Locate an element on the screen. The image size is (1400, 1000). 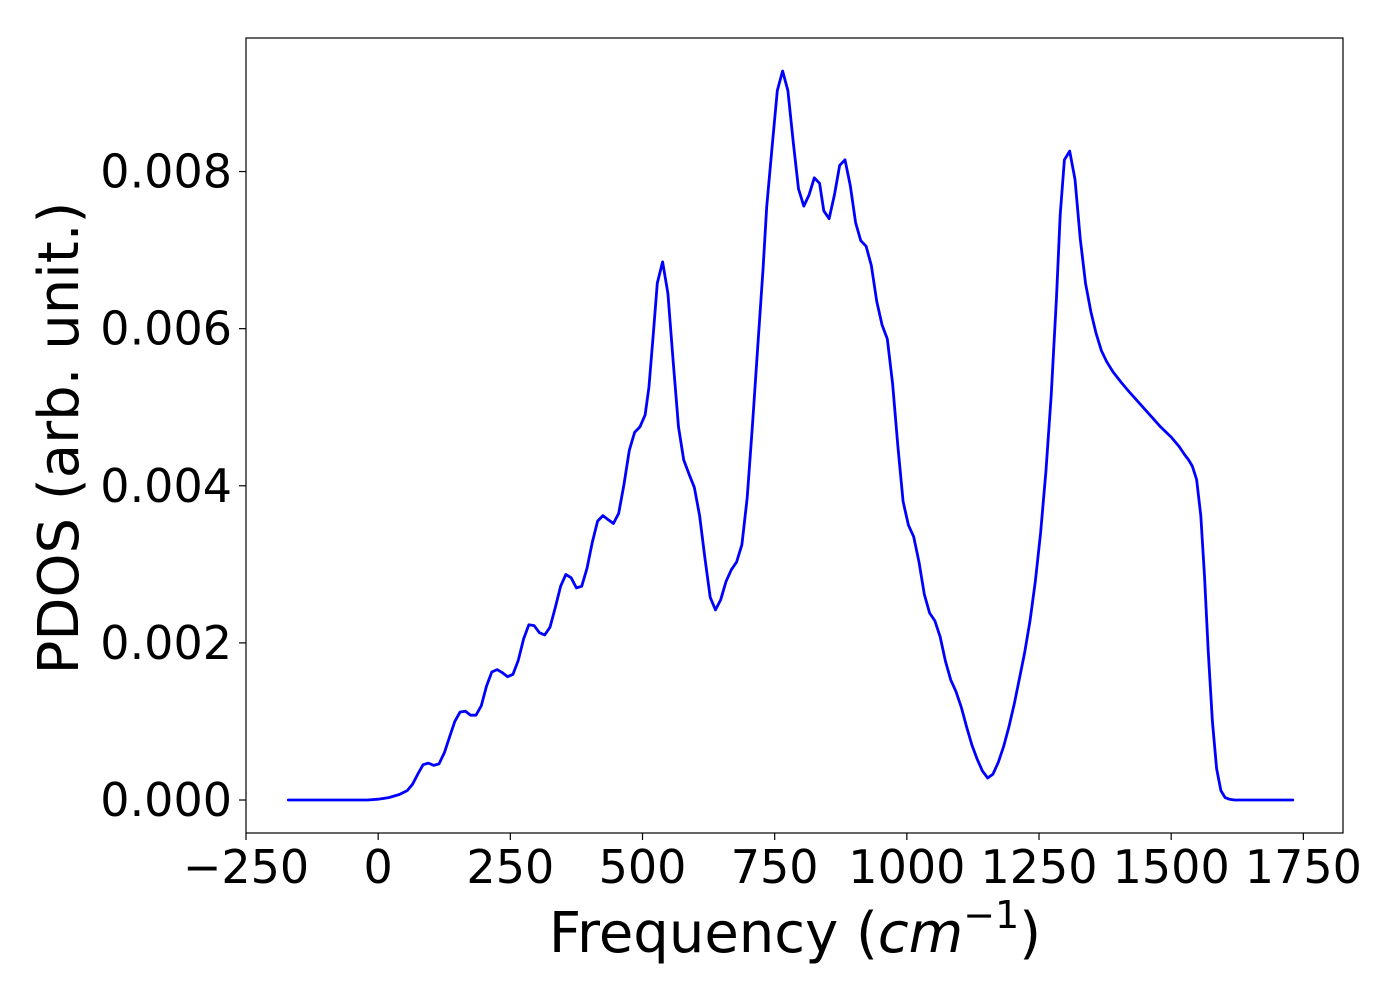
x-axis-label-unit: cm is located at coordinates (920, 933).